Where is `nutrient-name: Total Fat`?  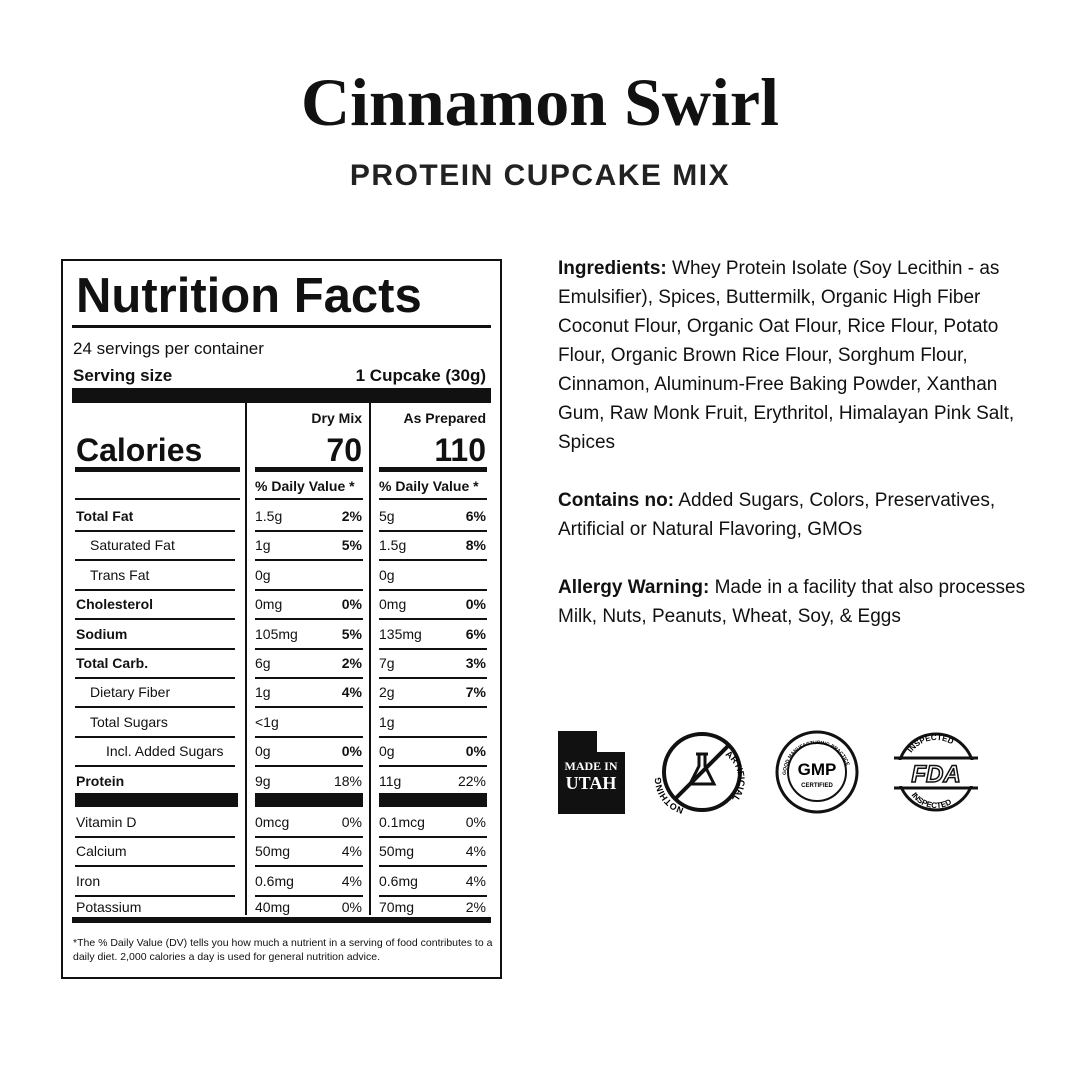
nutrient-name: Total Fat is located at coordinates (105, 516).